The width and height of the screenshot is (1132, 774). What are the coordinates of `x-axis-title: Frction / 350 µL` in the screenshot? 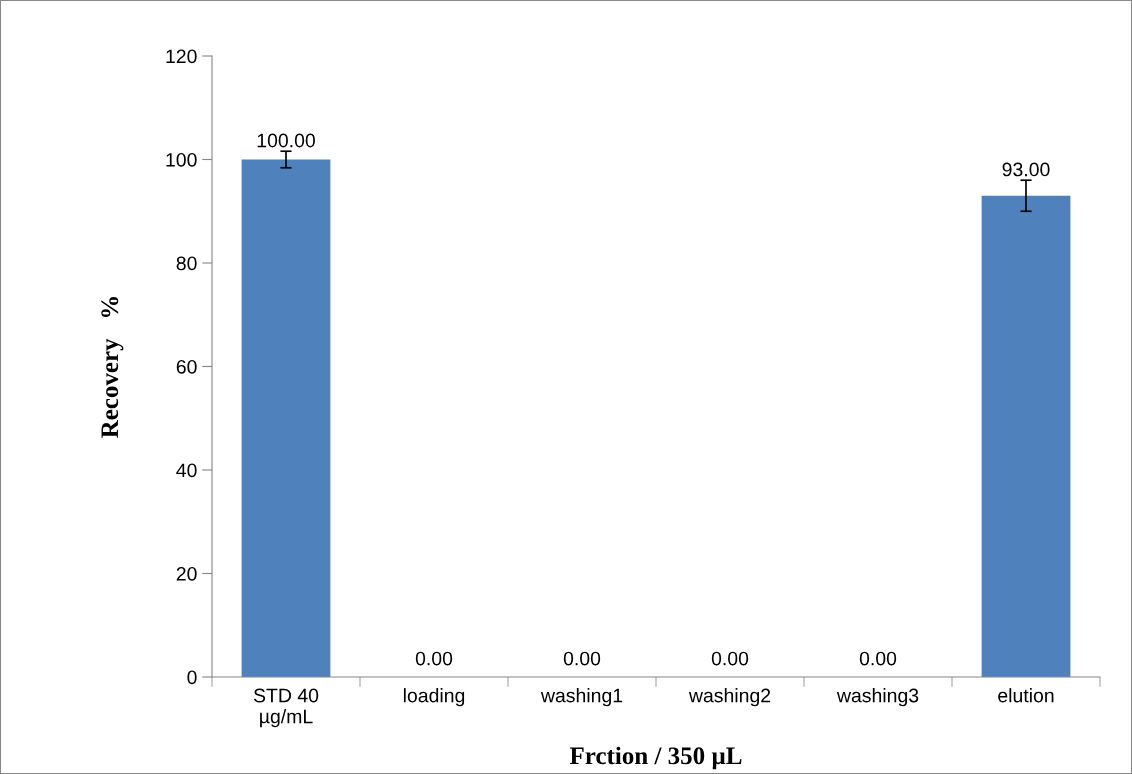 It's located at (655, 758).